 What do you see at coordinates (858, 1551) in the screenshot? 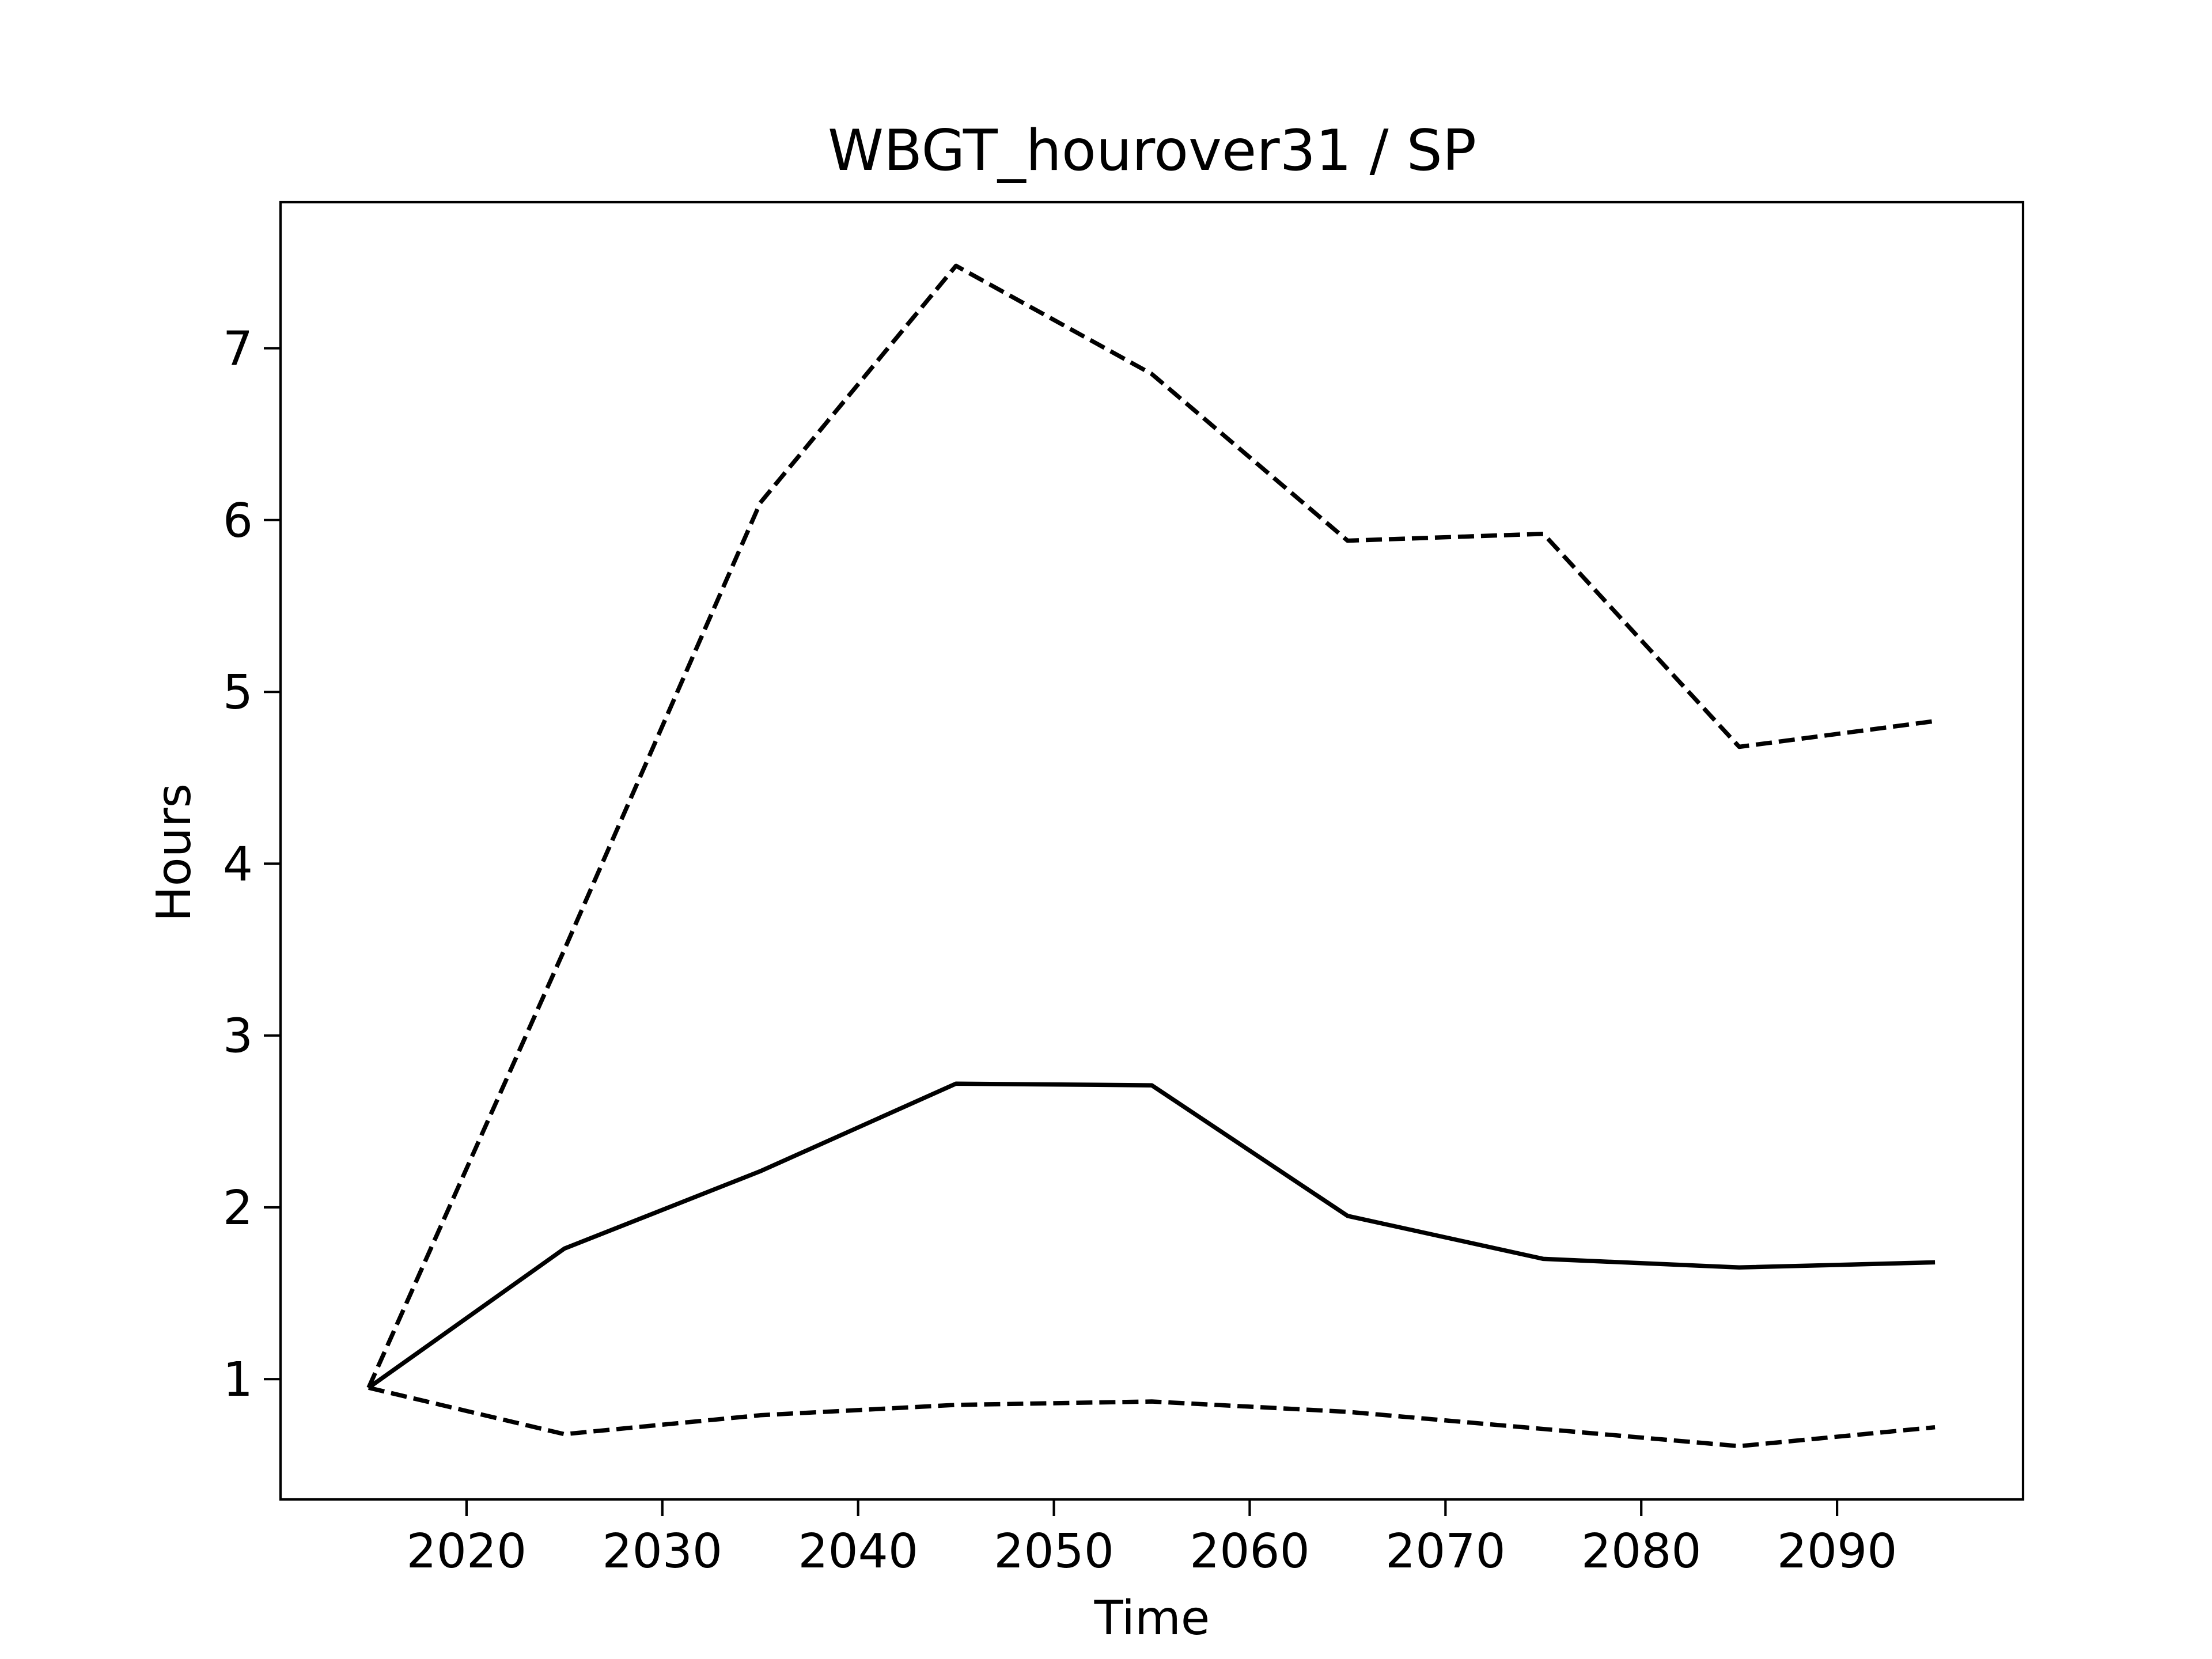
I see `x-tick-label: 2040` at bounding box center [858, 1551].